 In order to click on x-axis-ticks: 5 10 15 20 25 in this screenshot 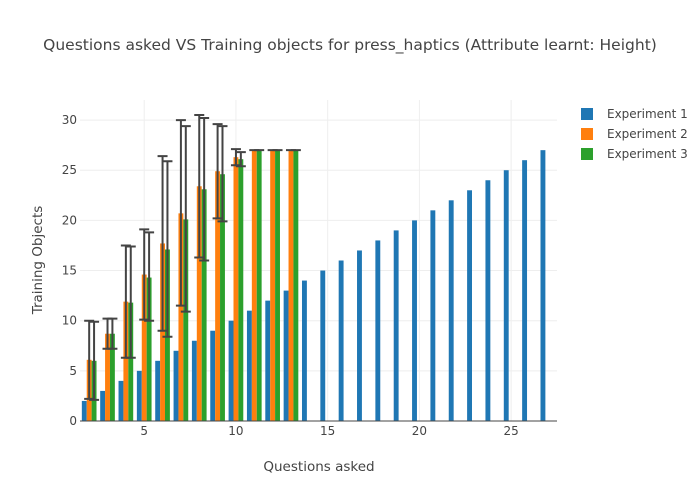, I will do `click(329, 431)`.